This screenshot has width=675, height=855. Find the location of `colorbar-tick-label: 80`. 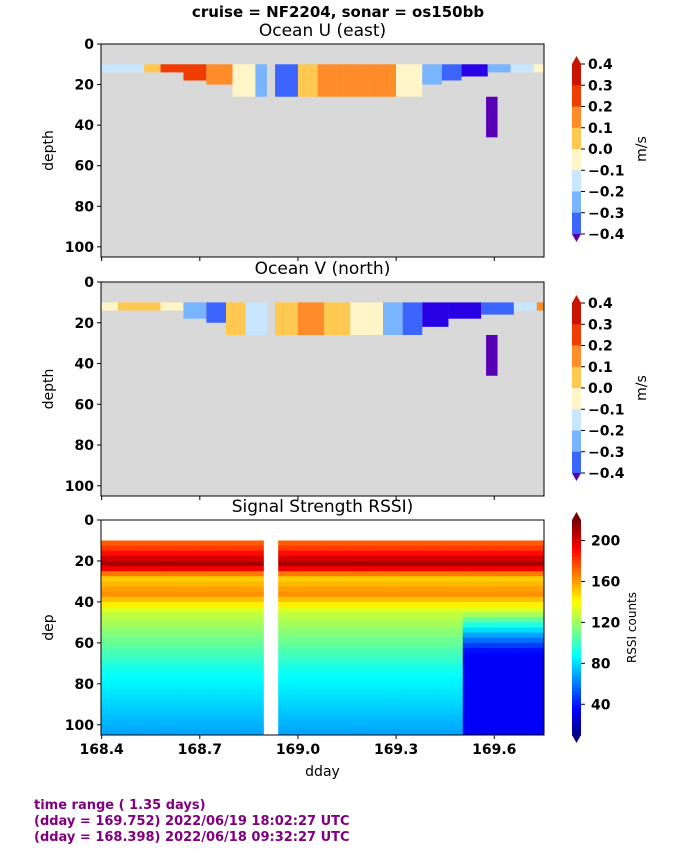

colorbar-tick-label: 80 is located at coordinates (601, 664).